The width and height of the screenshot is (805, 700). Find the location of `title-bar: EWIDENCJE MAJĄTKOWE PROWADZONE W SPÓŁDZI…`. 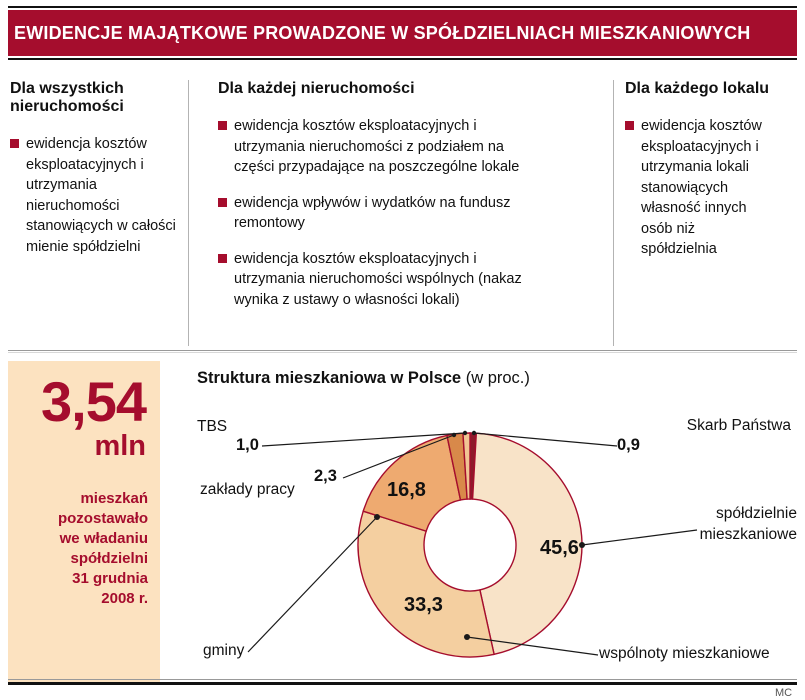

title-bar: EWIDENCJE MAJĄTKOWE PROWADZONE W SPÓŁDZI… is located at coordinates (402, 33).